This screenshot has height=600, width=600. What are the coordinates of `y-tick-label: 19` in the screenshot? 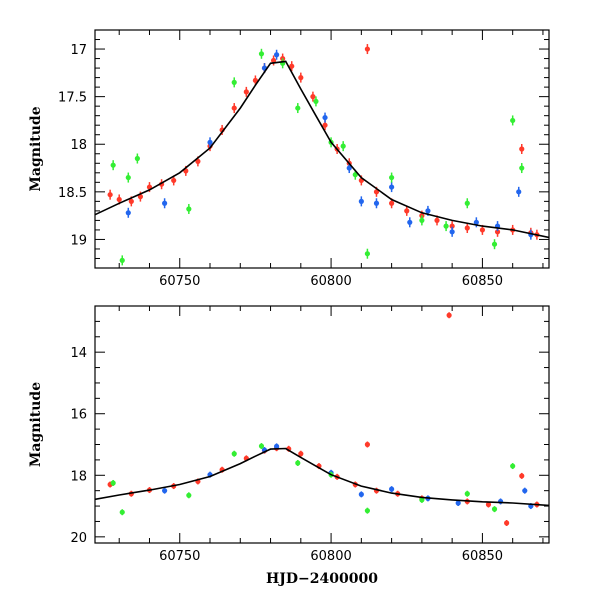 It's located at (78, 240).